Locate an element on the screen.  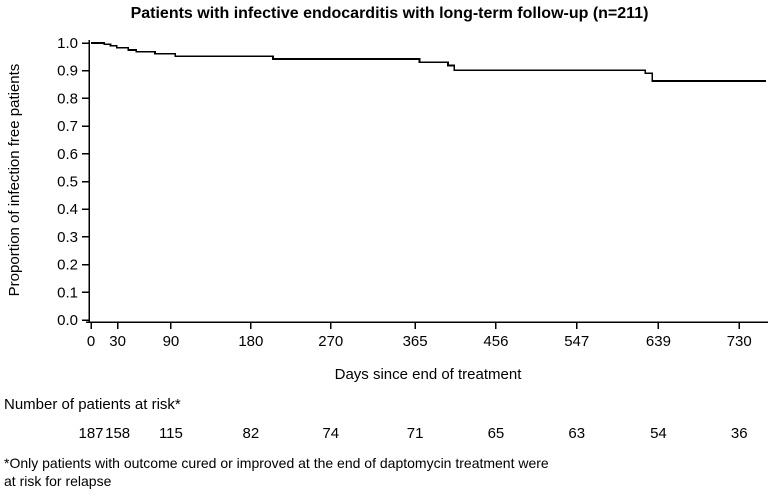
km-curve is located at coordinates (428, 62).